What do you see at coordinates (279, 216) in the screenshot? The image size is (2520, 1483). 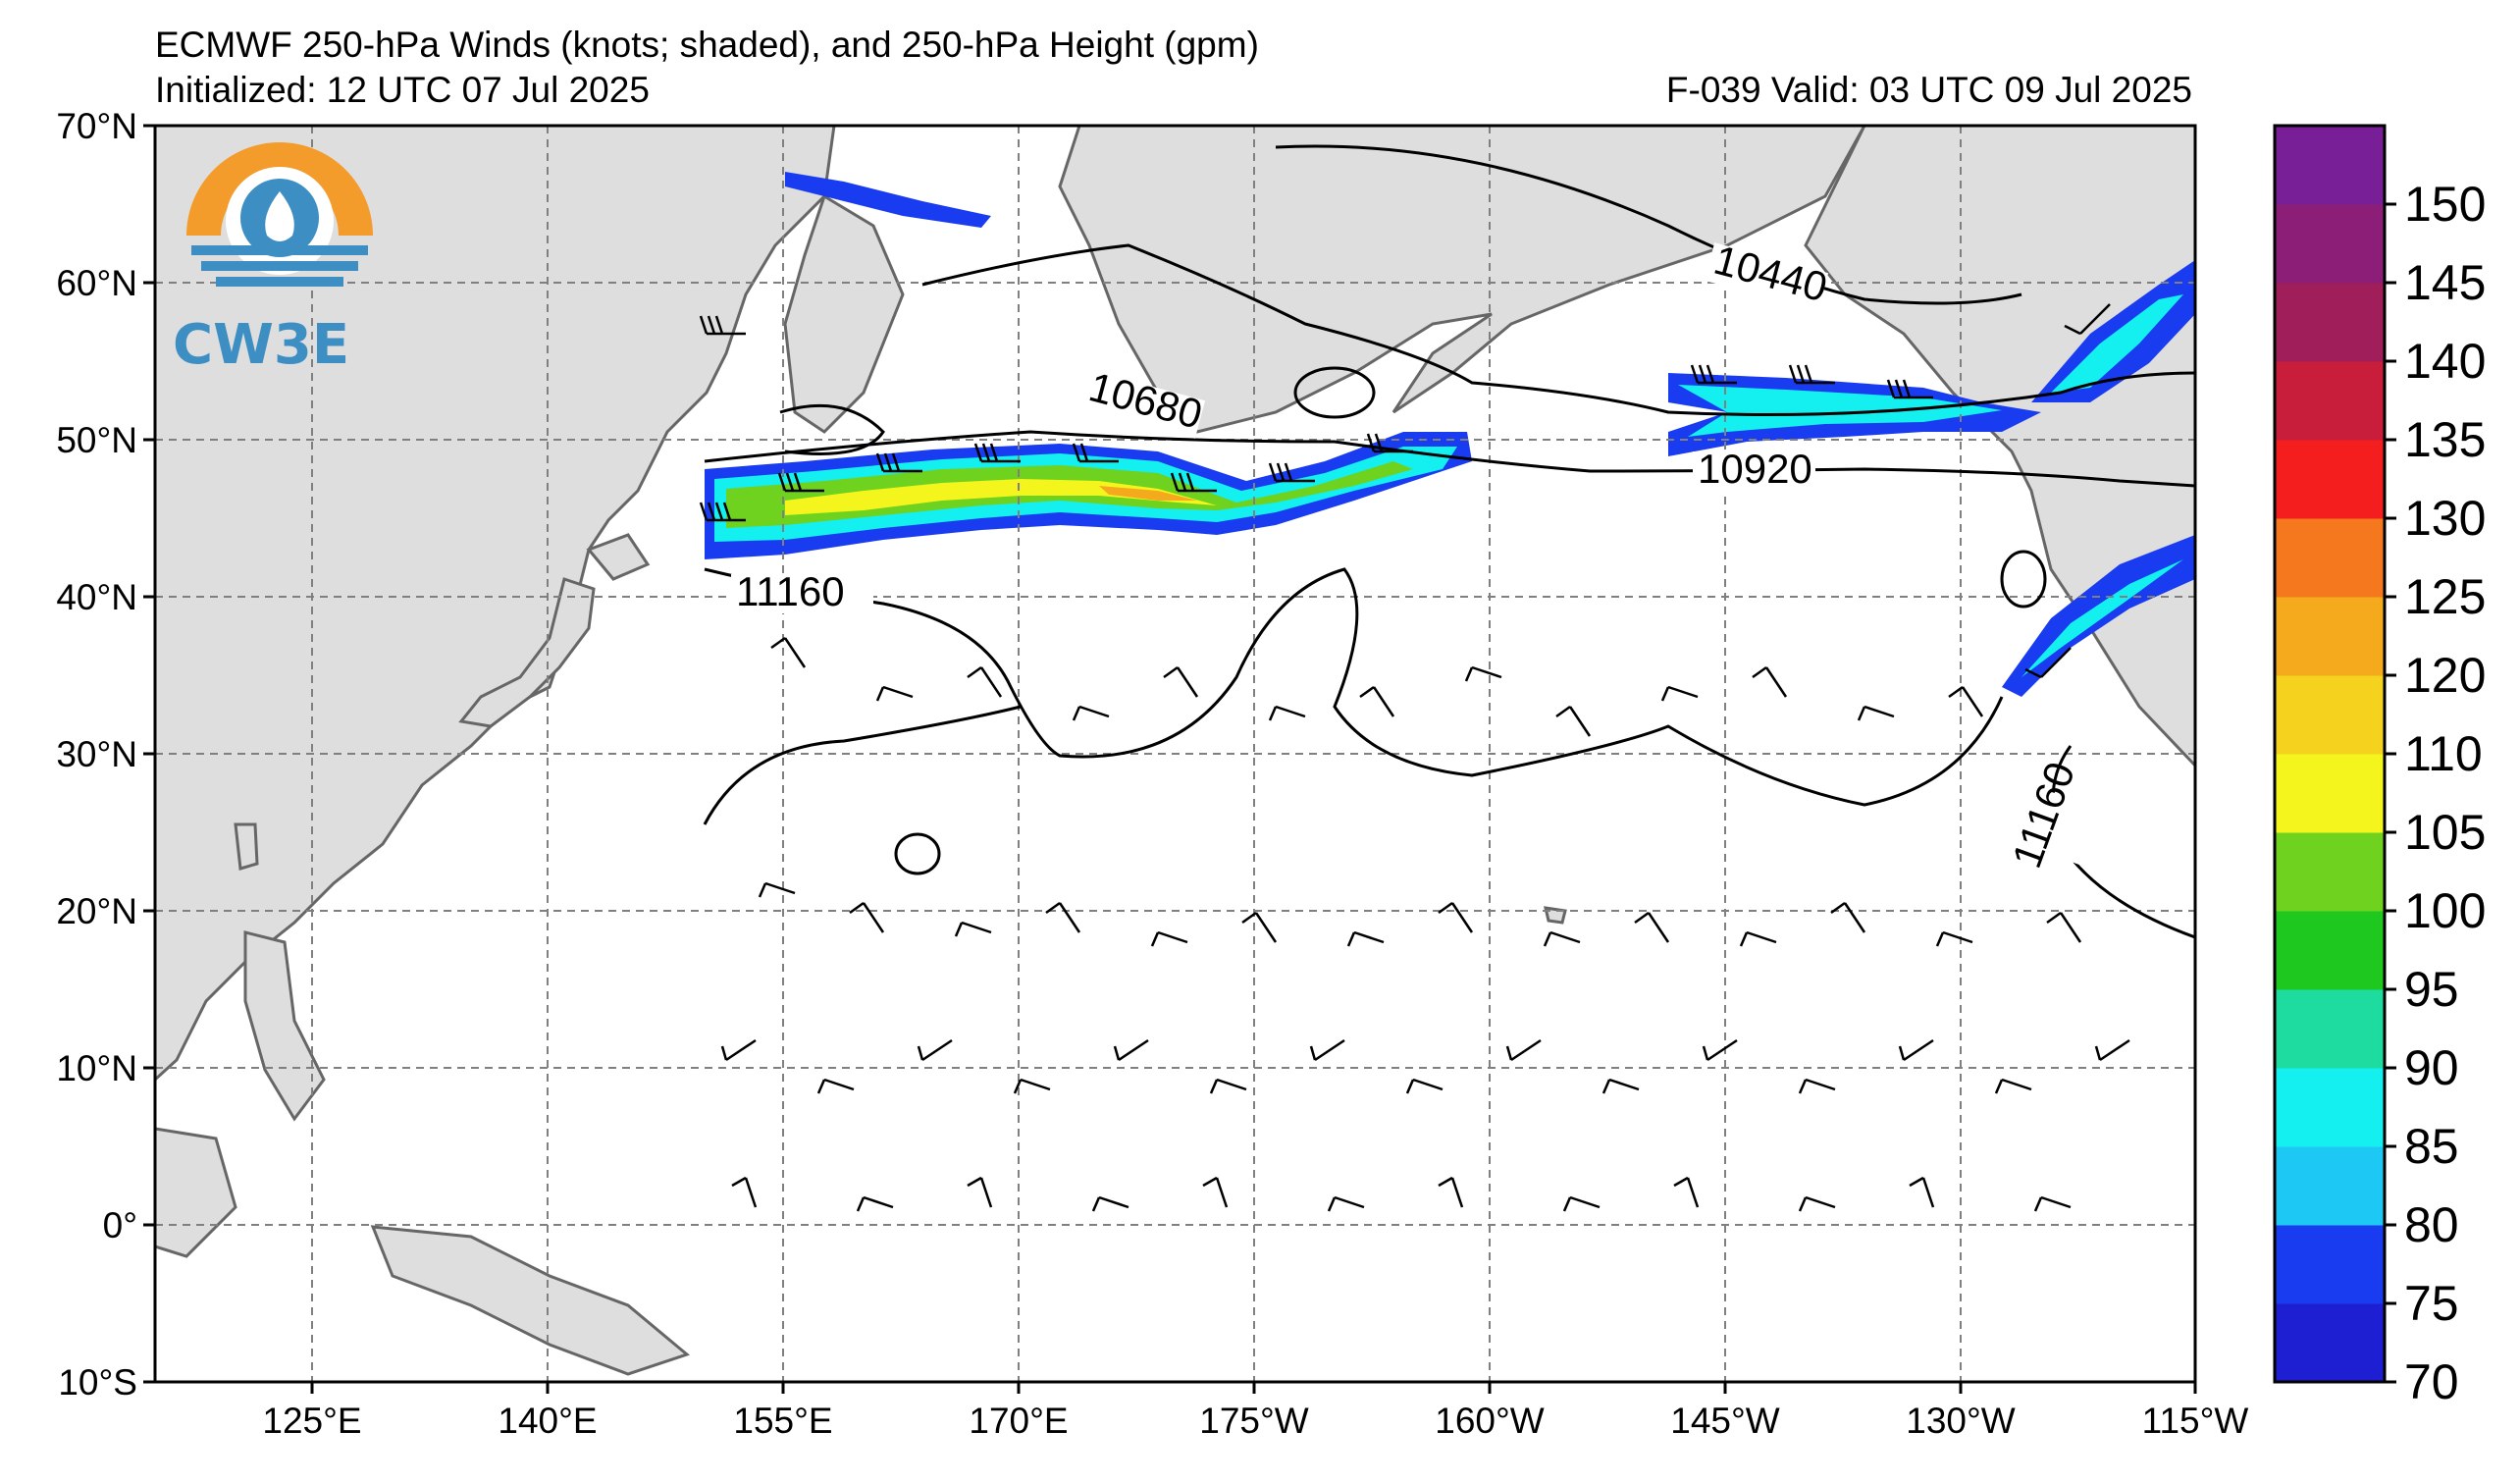 I see `logo-drop-icon` at bounding box center [279, 216].